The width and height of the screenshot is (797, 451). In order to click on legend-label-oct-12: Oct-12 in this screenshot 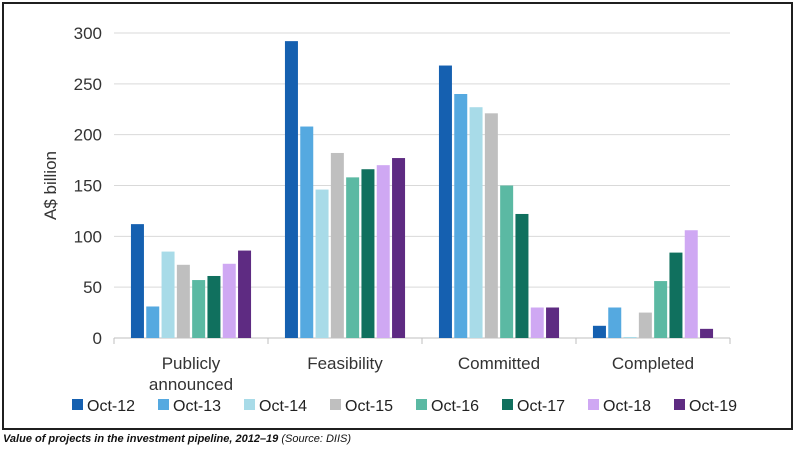, I will do `click(111, 406)`.